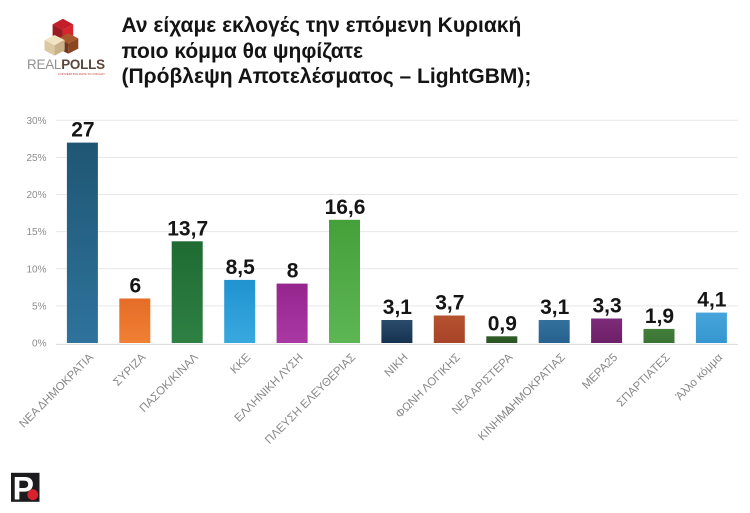 This screenshot has width=750, height=513. What do you see at coordinates (293, 271) in the screenshot?
I see `svg-text: 8` at bounding box center [293, 271].